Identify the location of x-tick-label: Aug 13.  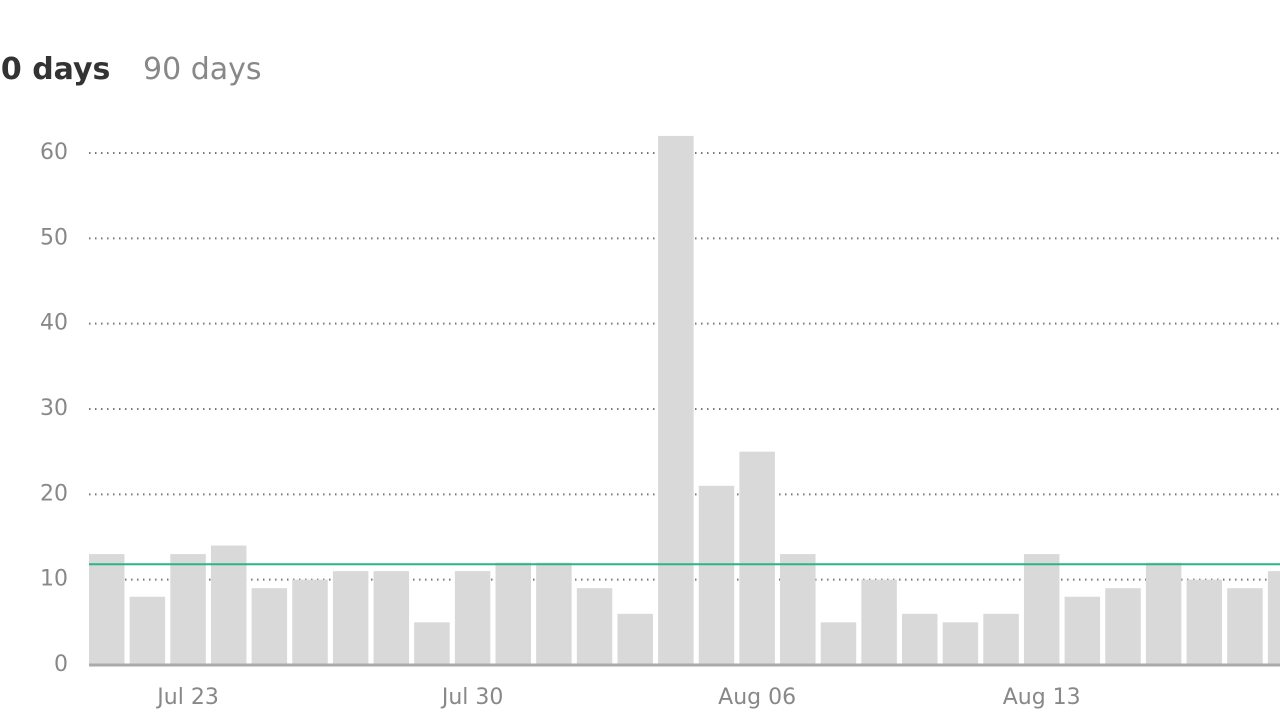
(1042, 697).